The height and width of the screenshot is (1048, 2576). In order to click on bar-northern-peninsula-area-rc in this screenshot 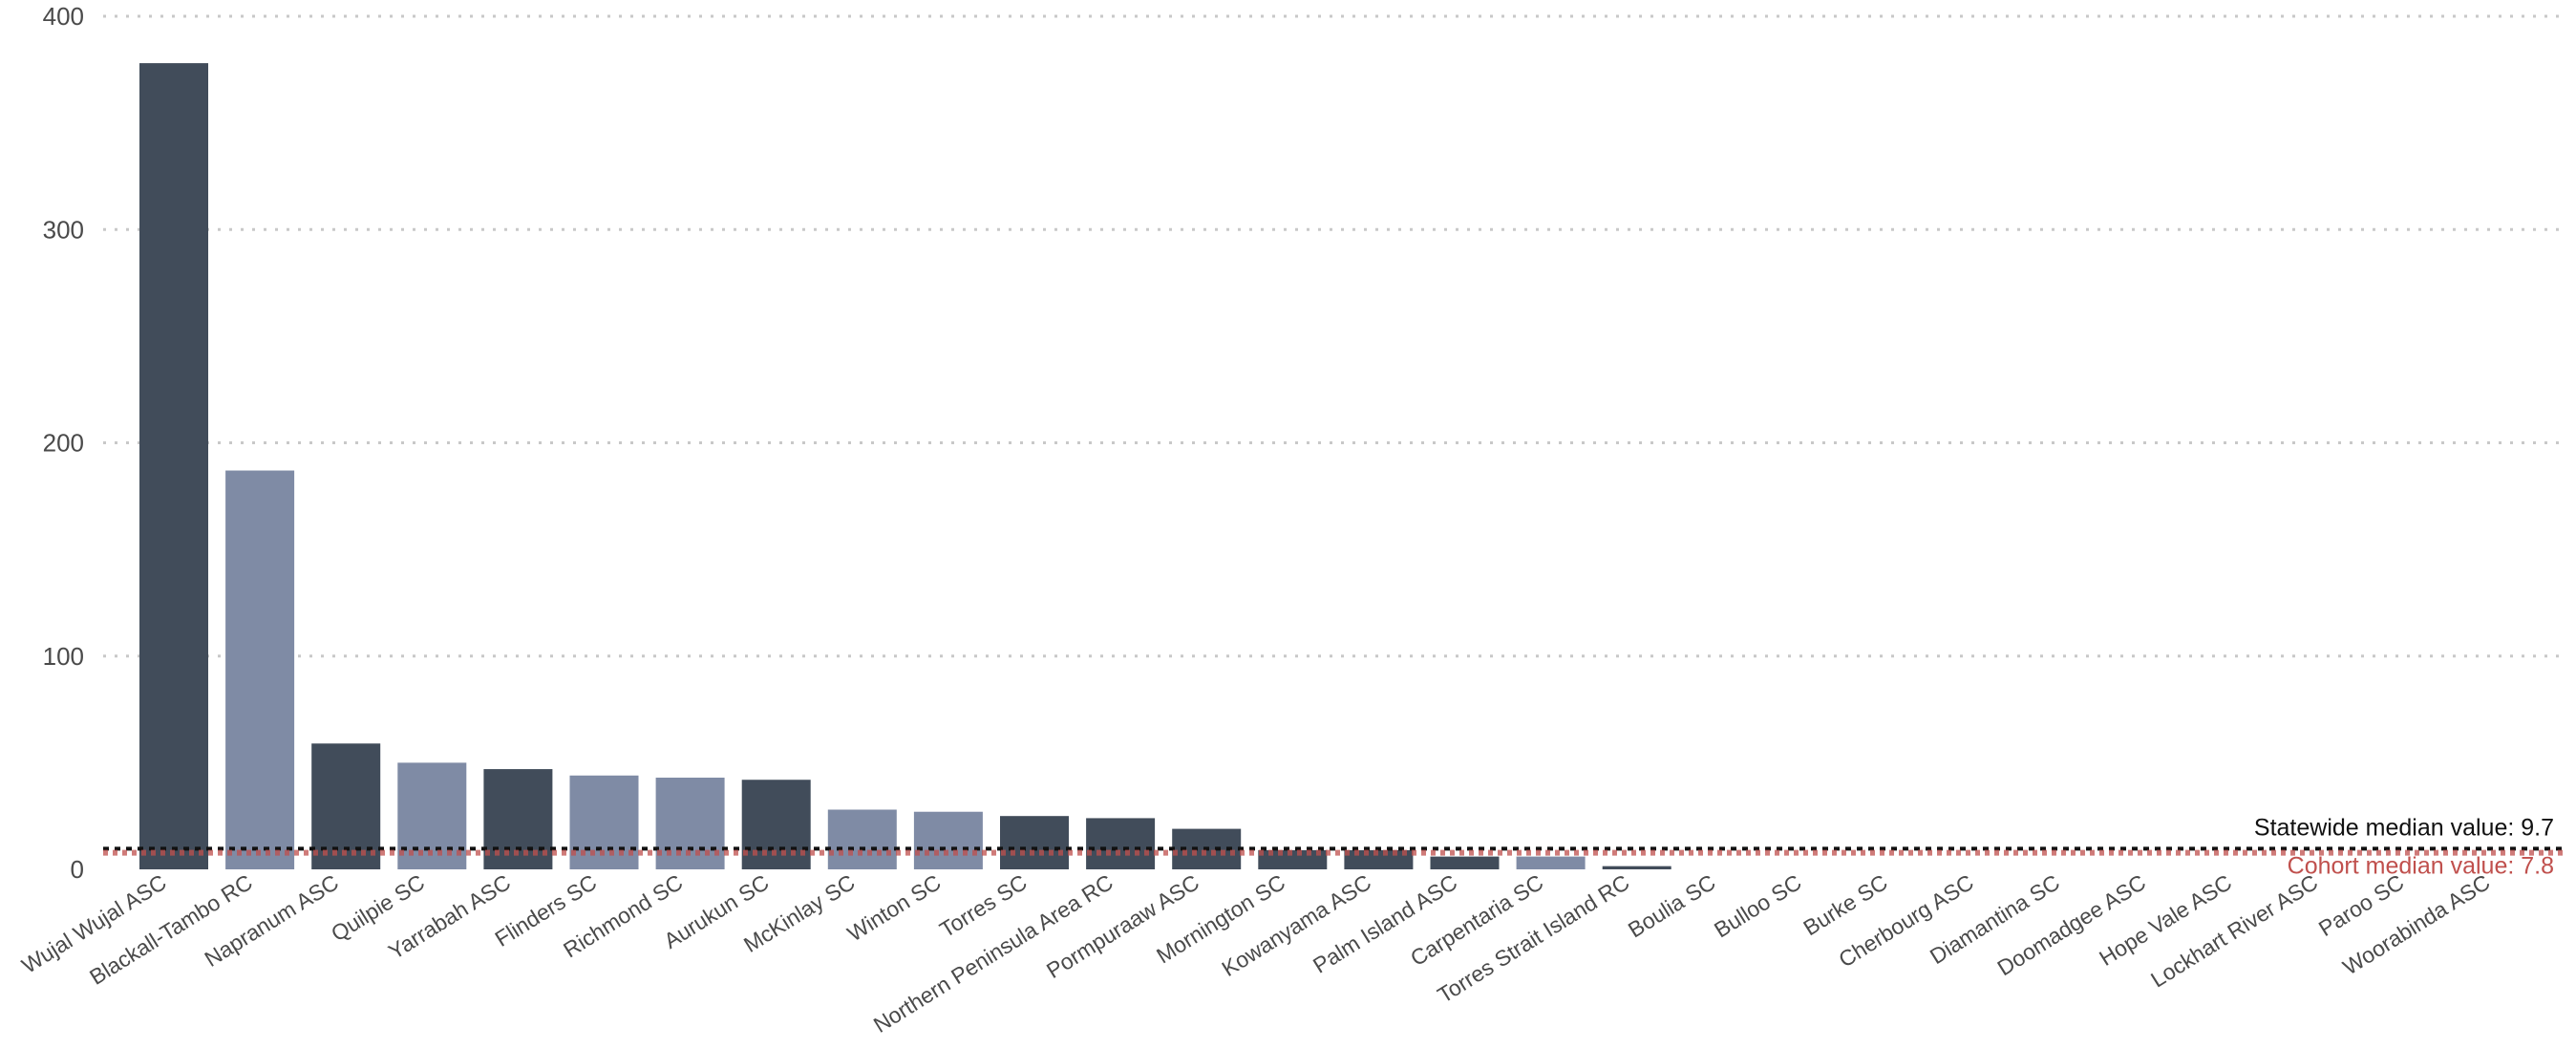, I will do `click(1121, 843)`.